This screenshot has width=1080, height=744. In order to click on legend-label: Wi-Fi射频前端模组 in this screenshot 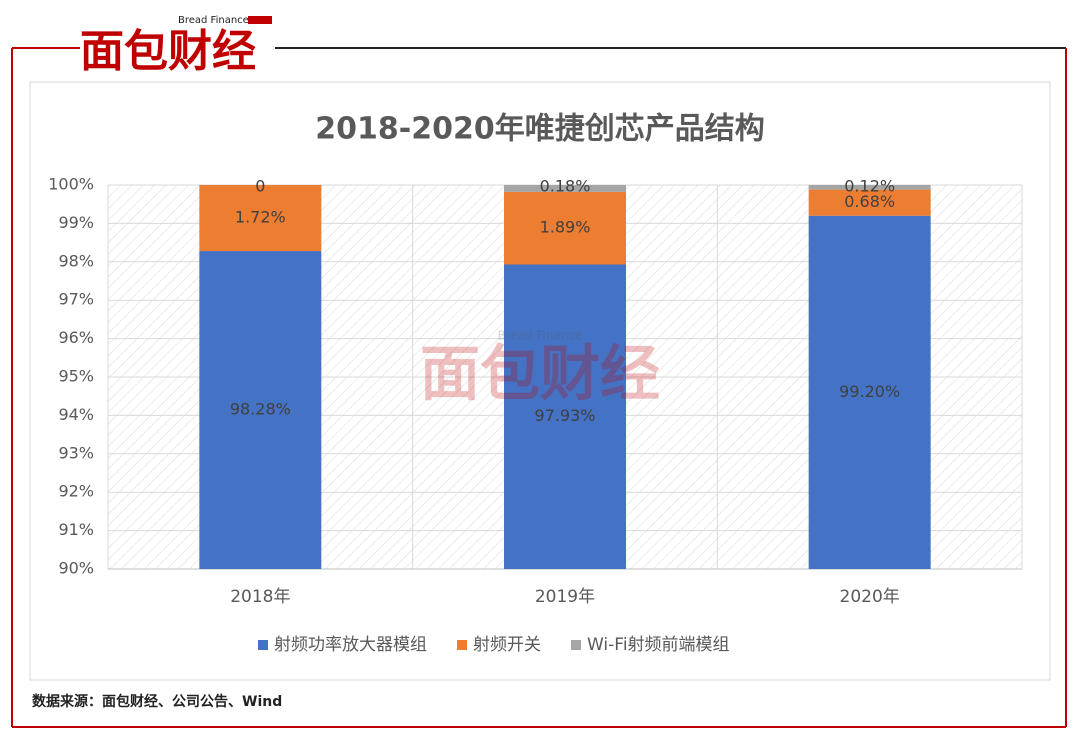, I will do `click(658, 645)`.